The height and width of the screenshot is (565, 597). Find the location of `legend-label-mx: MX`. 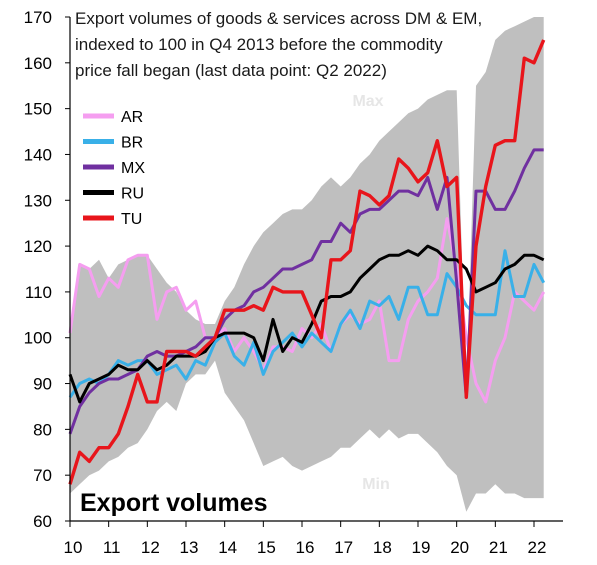

legend-label-mx: MX is located at coordinates (133, 168).